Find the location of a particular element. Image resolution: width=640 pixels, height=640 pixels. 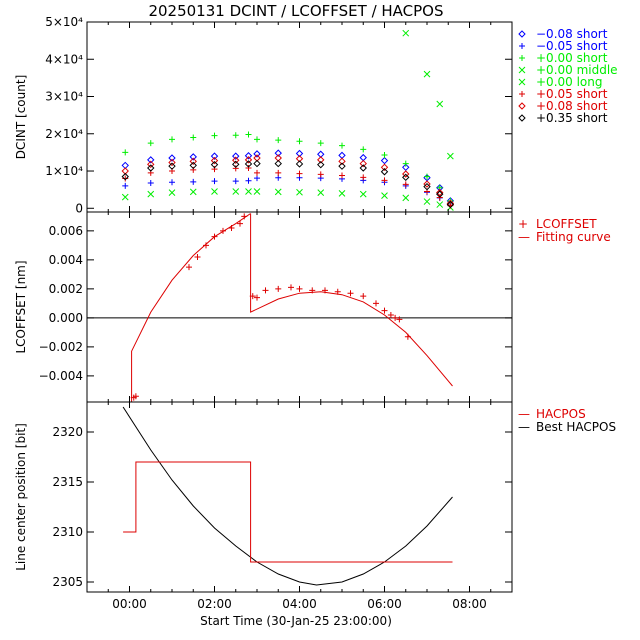

hacpos-legend: — HACPOS — Best HACPOS is located at coordinates (567, 420).